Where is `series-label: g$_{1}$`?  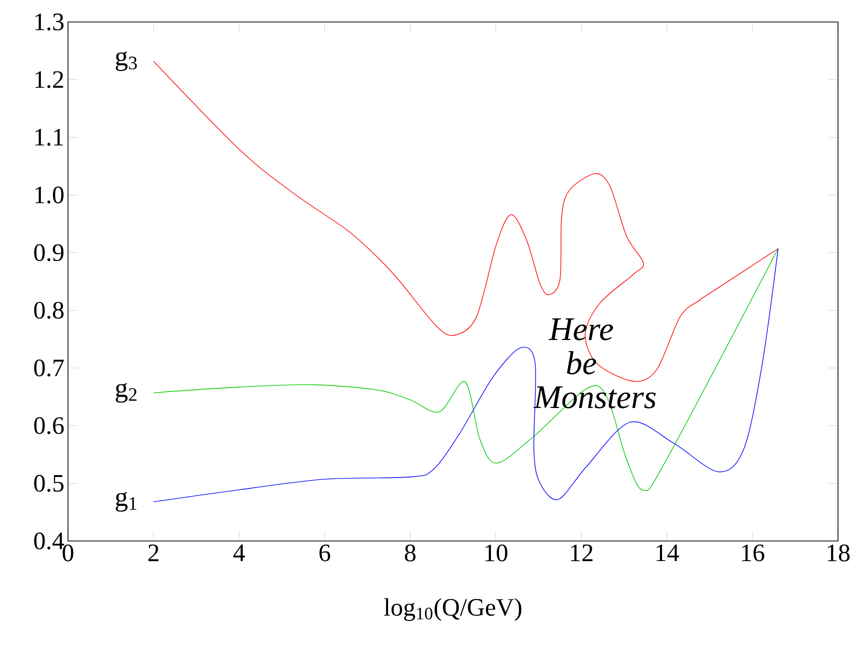
series-label: g$_{1}$ is located at coordinates (126, 502).